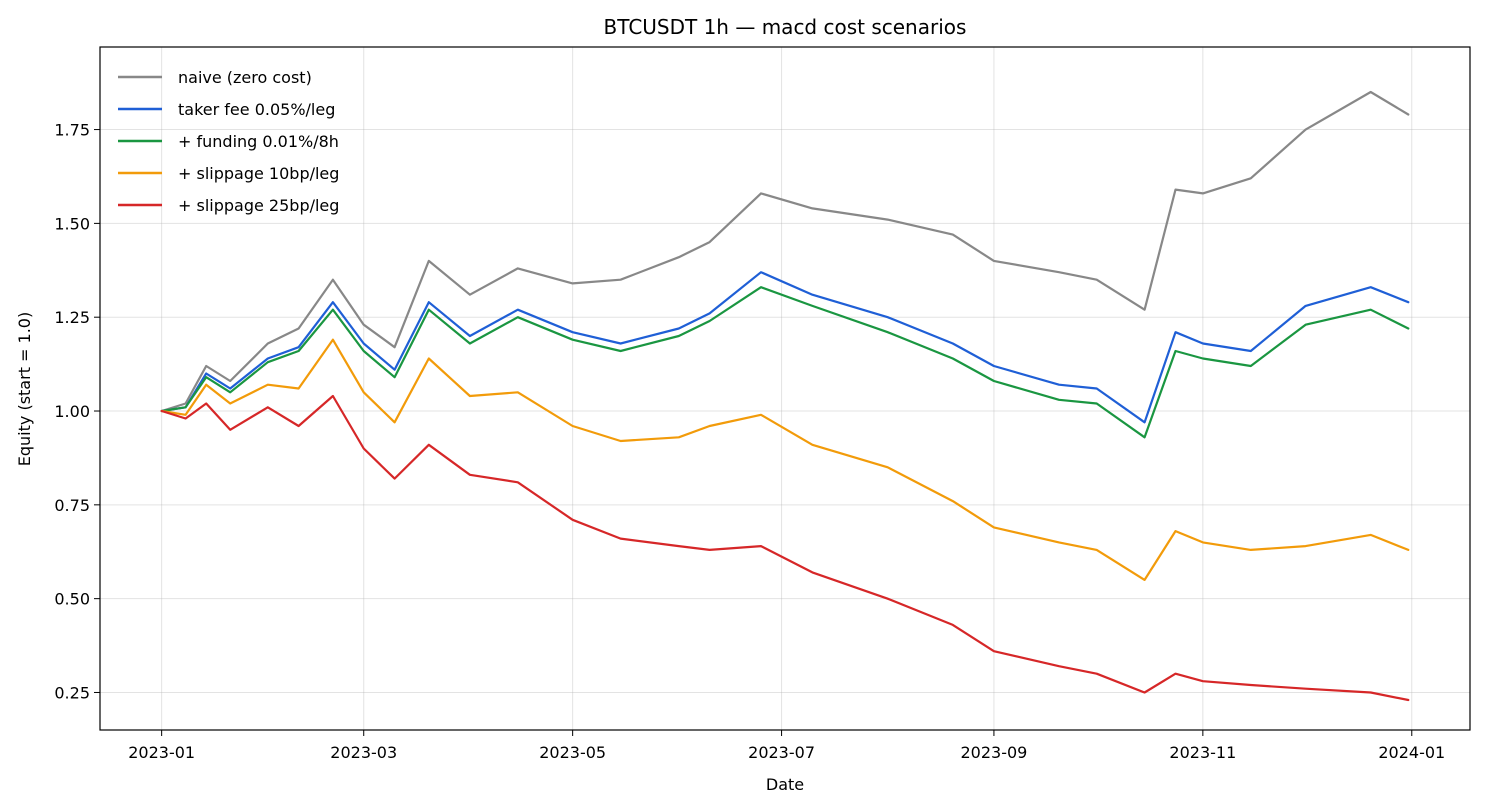 The width and height of the screenshot is (1485, 810). Describe the element at coordinates (993, 752) in the screenshot. I see `x-tick-label: 2023-09` at that location.